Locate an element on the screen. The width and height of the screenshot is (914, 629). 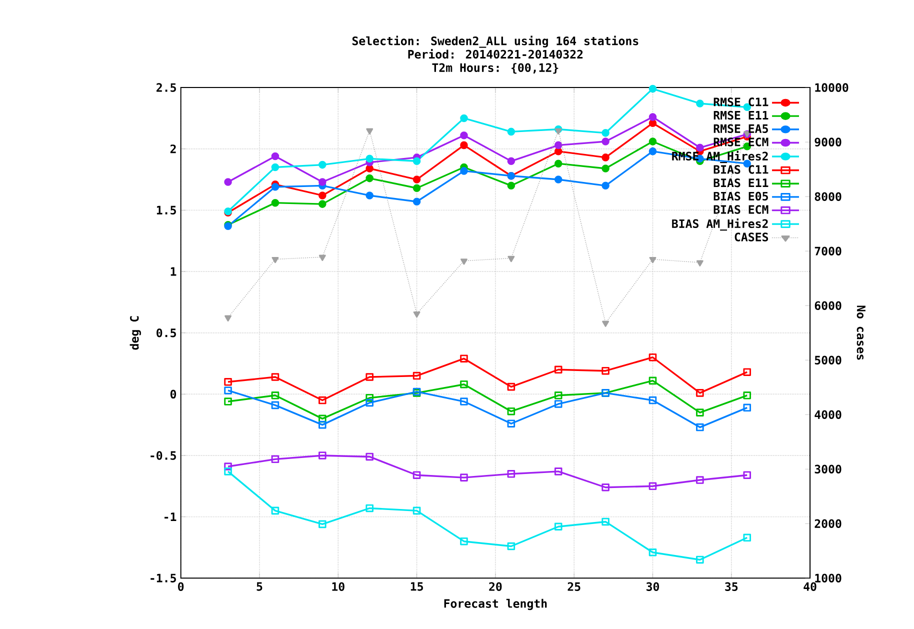
chart-subtitle: Period: 20140221-20140322 is located at coordinates (495, 53).